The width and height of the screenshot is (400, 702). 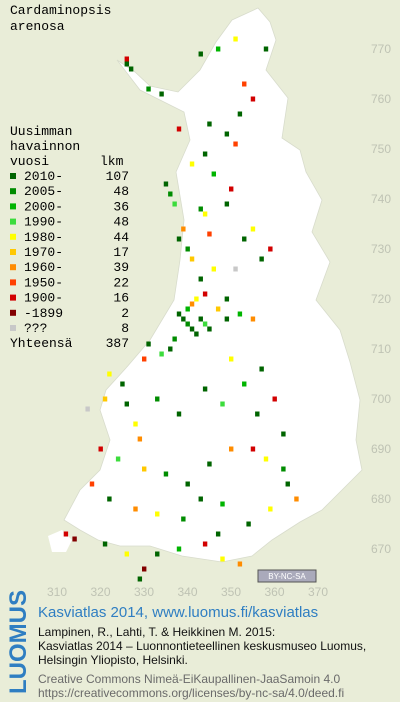 What do you see at coordinates (121, 298) in the screenshot?
I see `legend-count: 16` at bounding box center [121, 298].